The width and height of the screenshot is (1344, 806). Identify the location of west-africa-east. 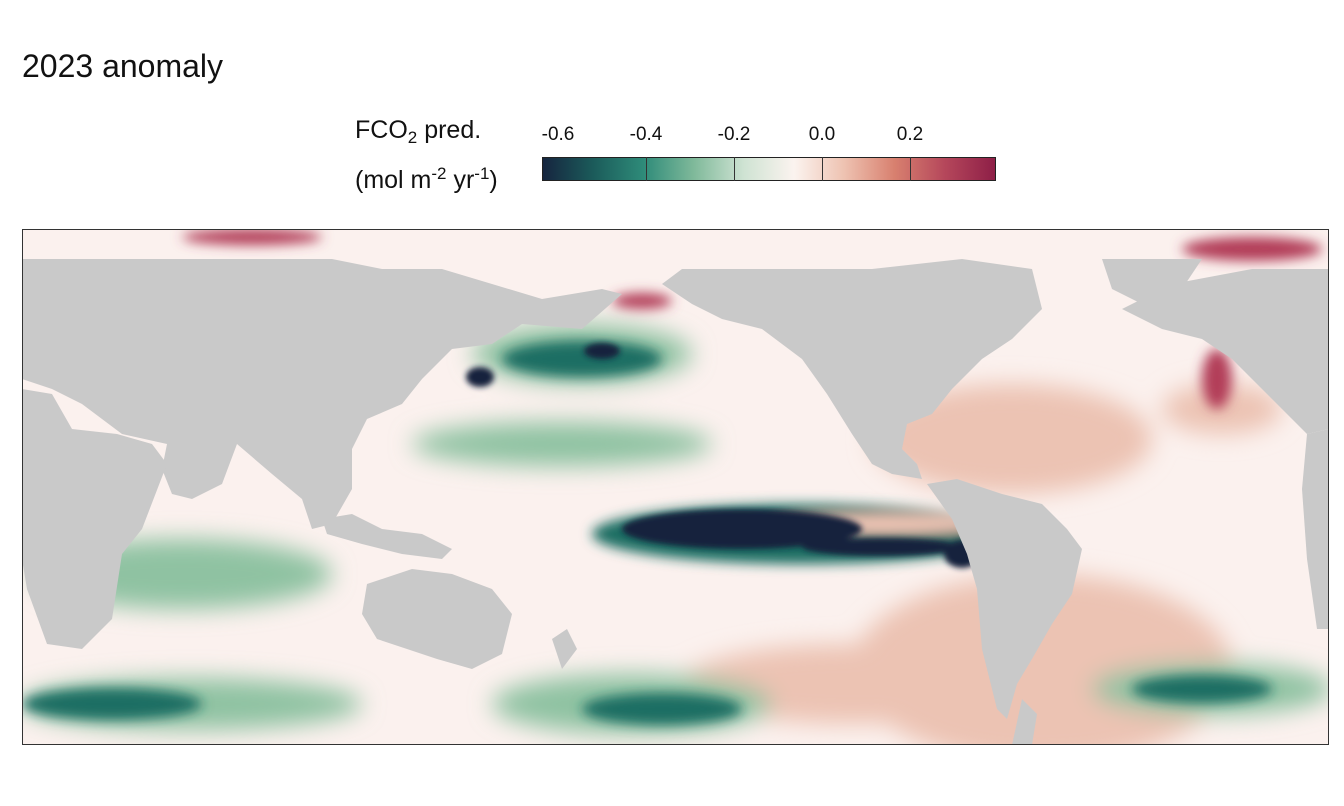
(1315, 529).